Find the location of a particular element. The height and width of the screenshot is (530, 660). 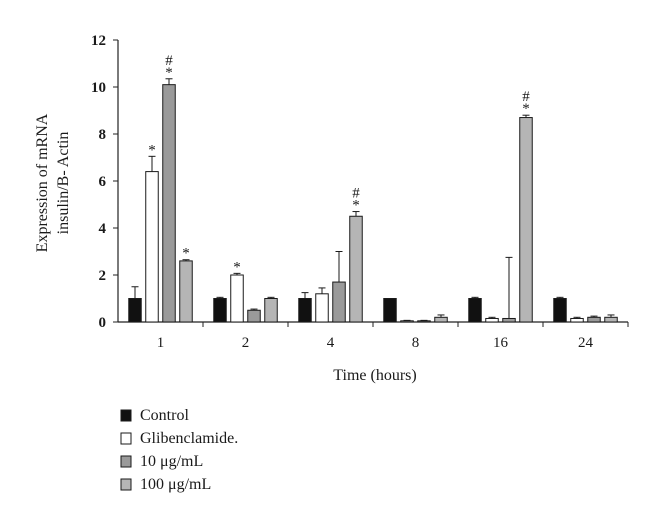

y-tick-label: 0 is located at coordinates (103, 323).